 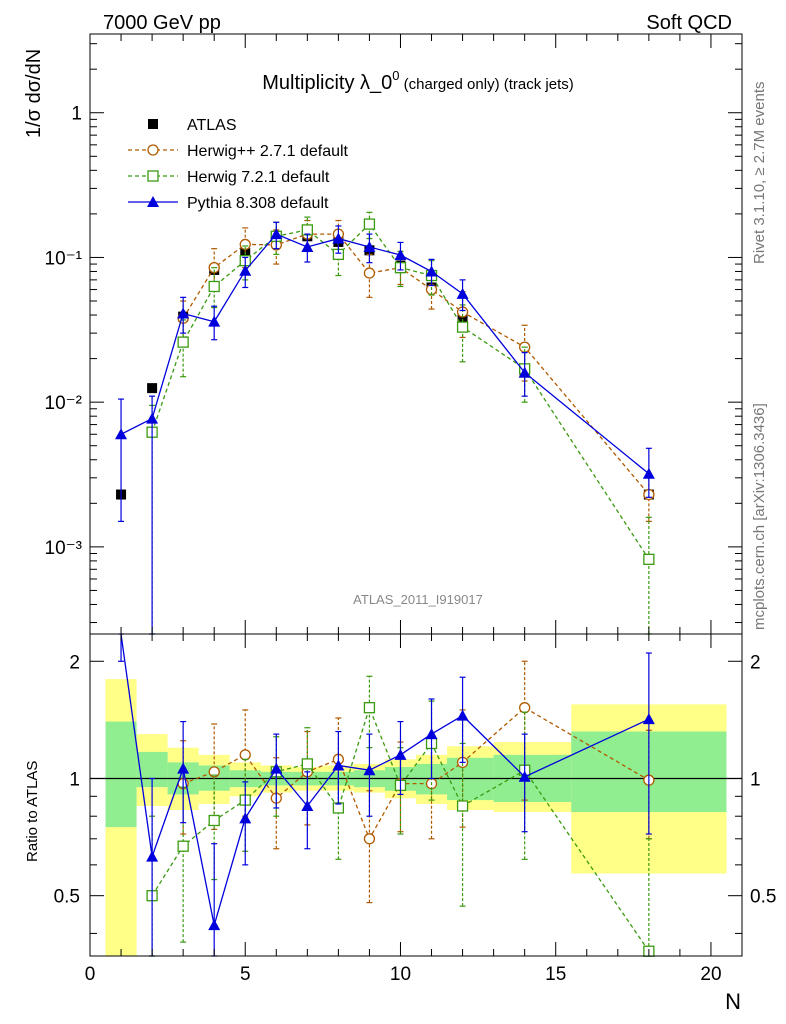 What do you see at coordinates (64, 548) in the screenshot?
I see `main-y-tick-label: 10⁻³` at bounding box center [64, 548].